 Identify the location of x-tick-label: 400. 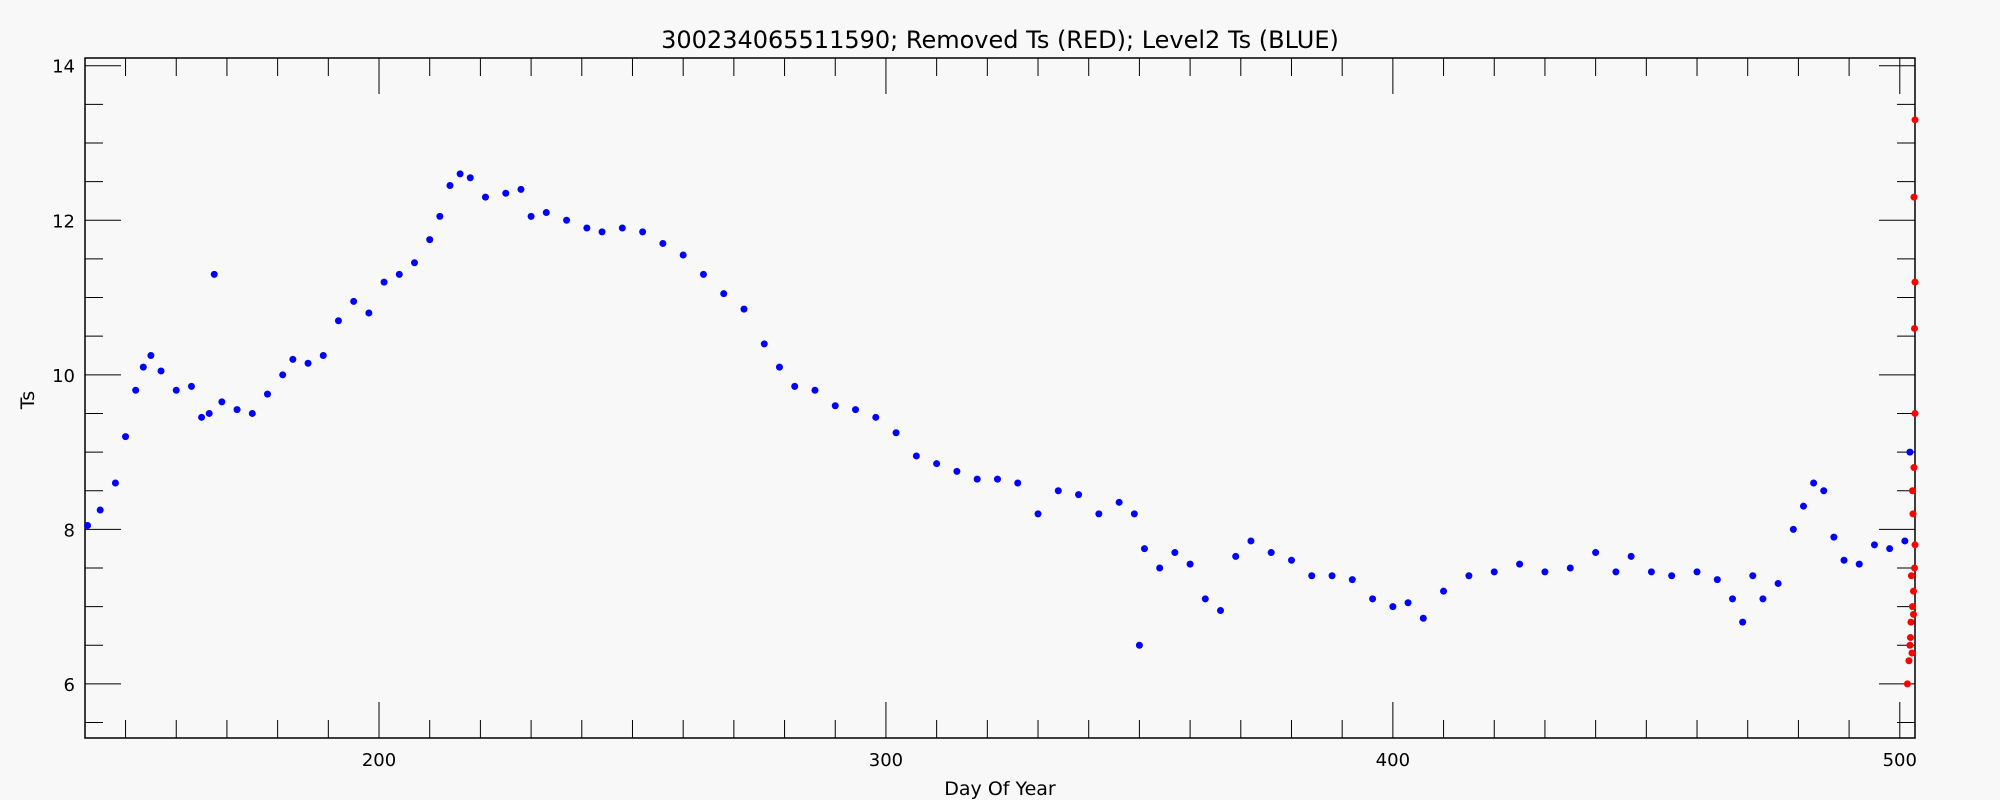
(1393, 760).